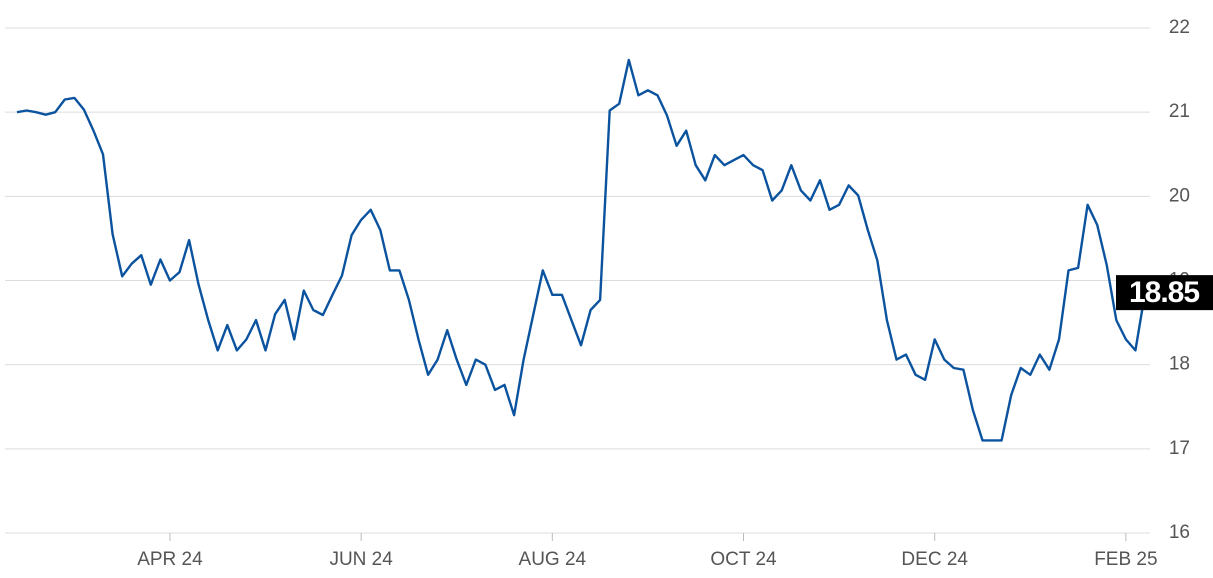 The image size is (1213, 578). I want to click on x-tick-label: DEC 24, so click(934, 559).